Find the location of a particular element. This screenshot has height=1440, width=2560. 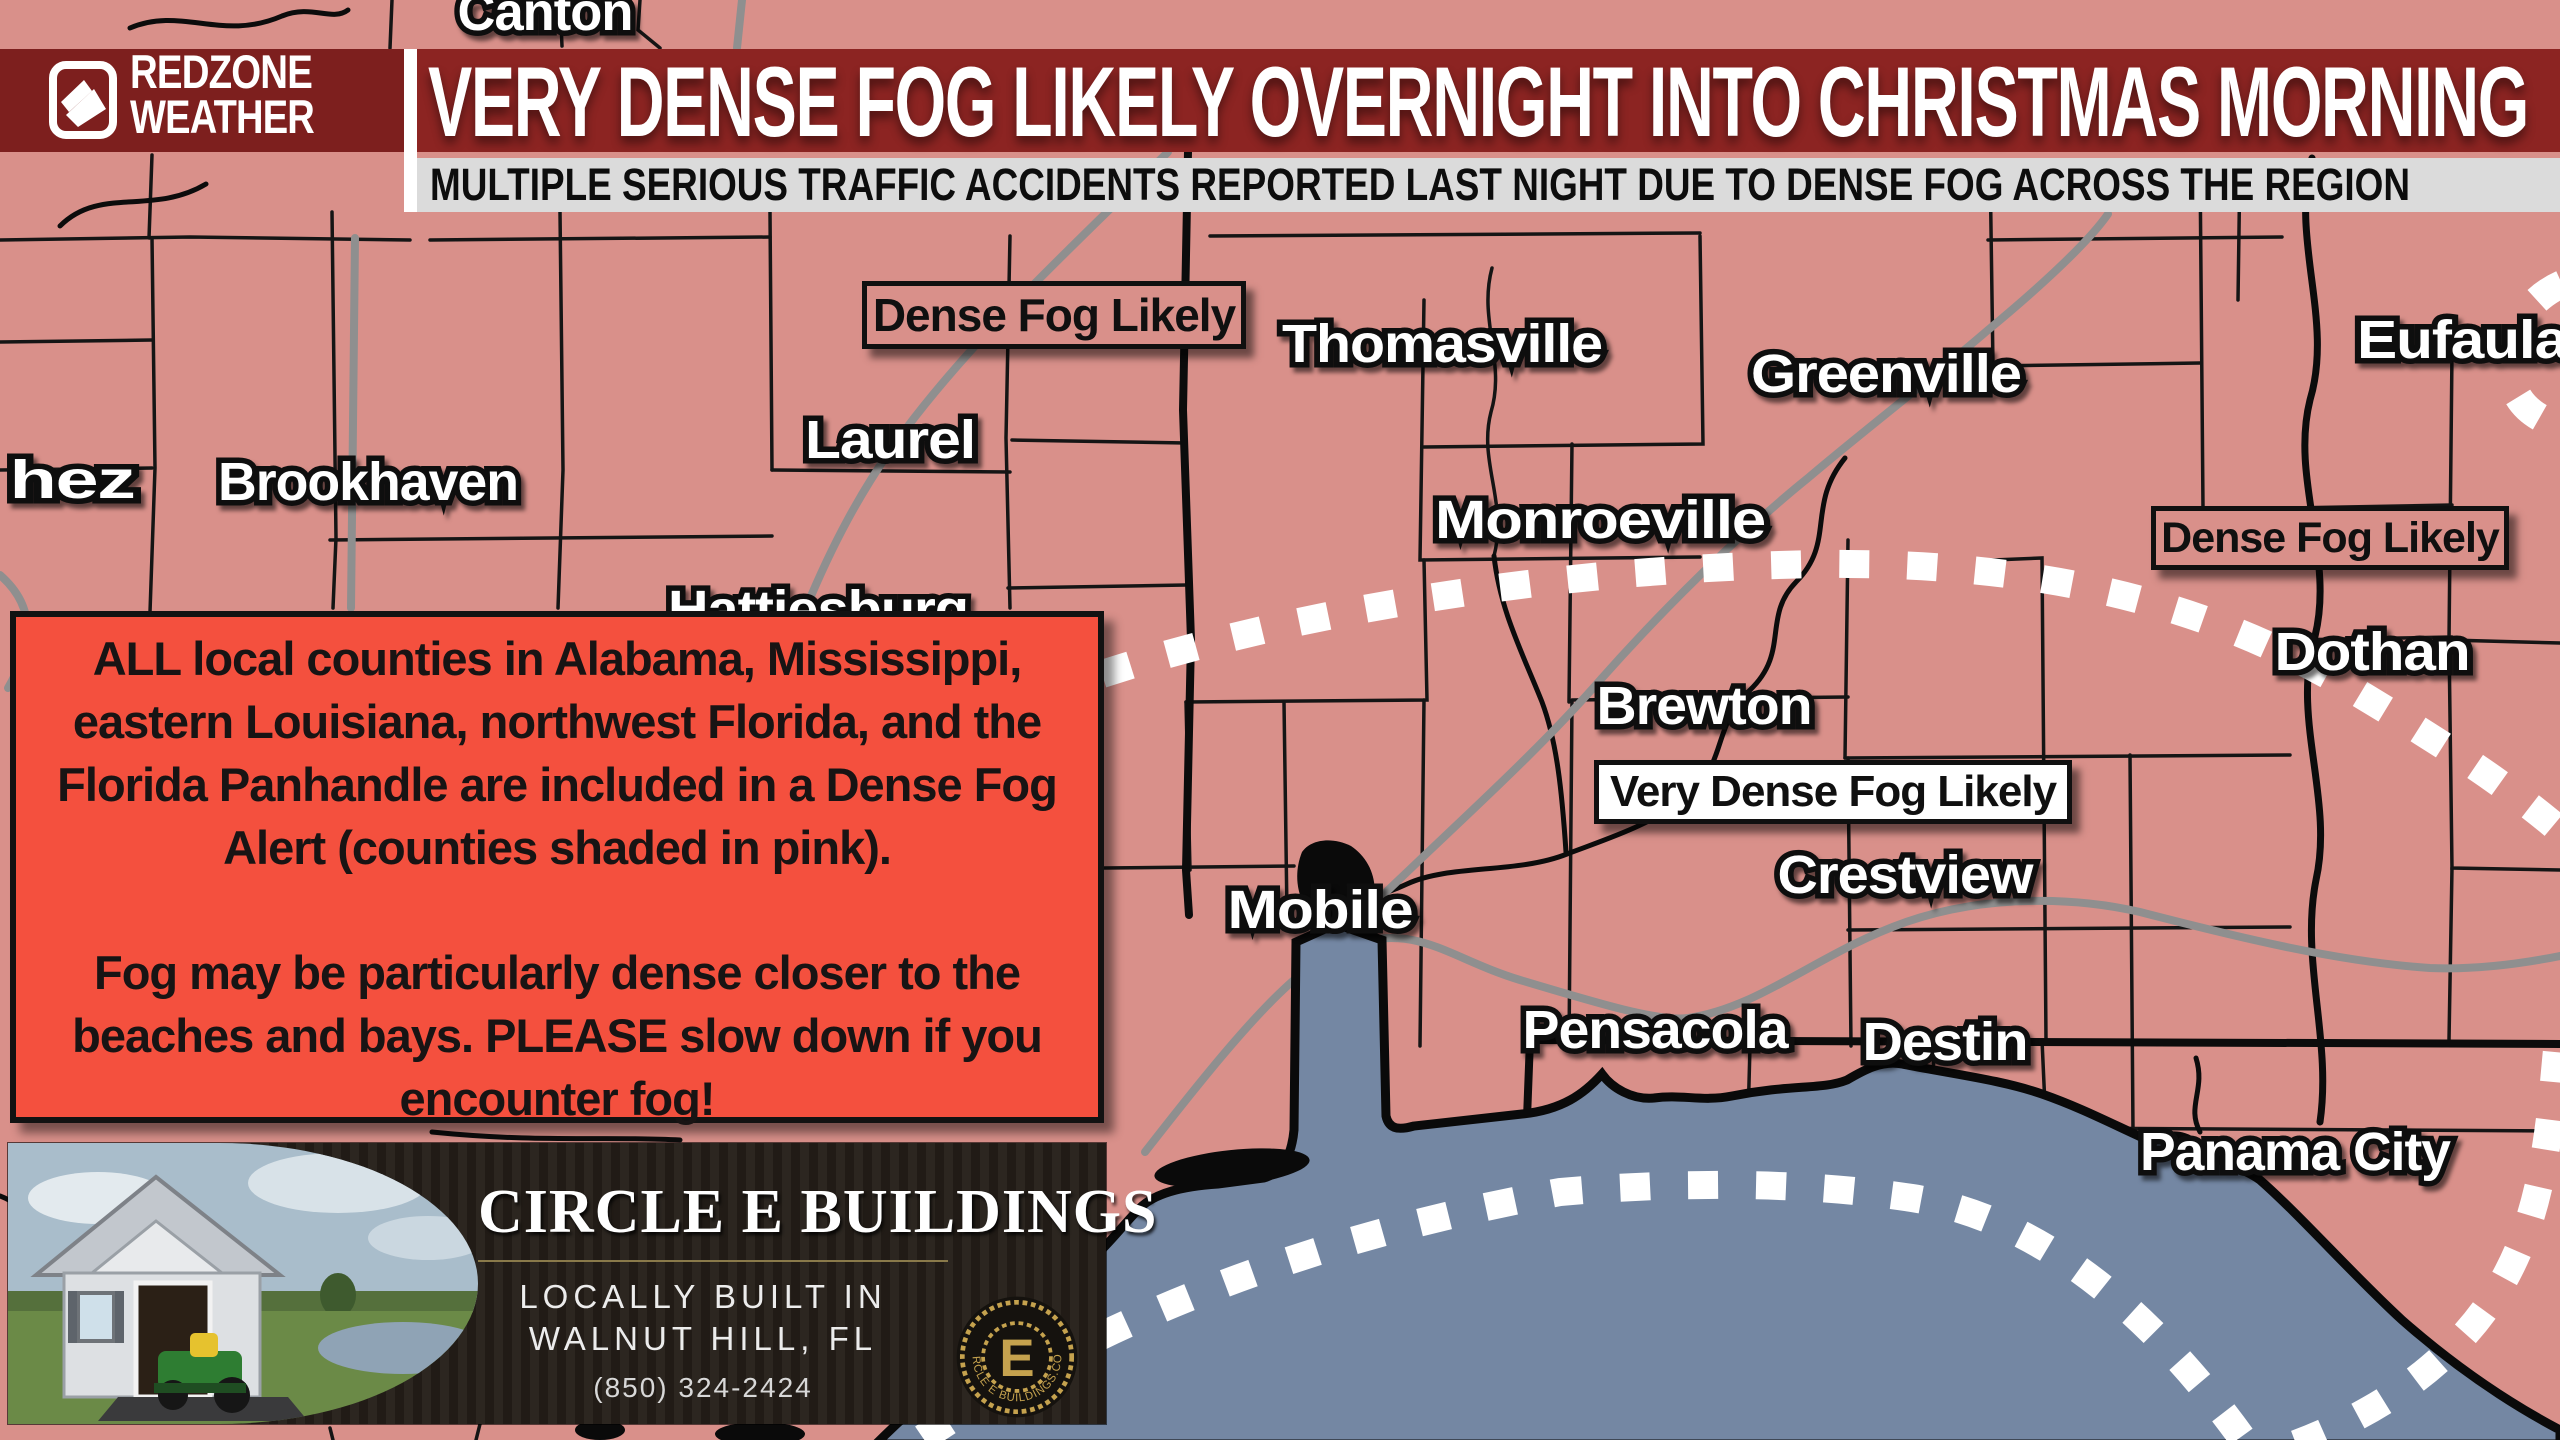

city-label-dothan: Dothan is located at coordinates (2372, 652).